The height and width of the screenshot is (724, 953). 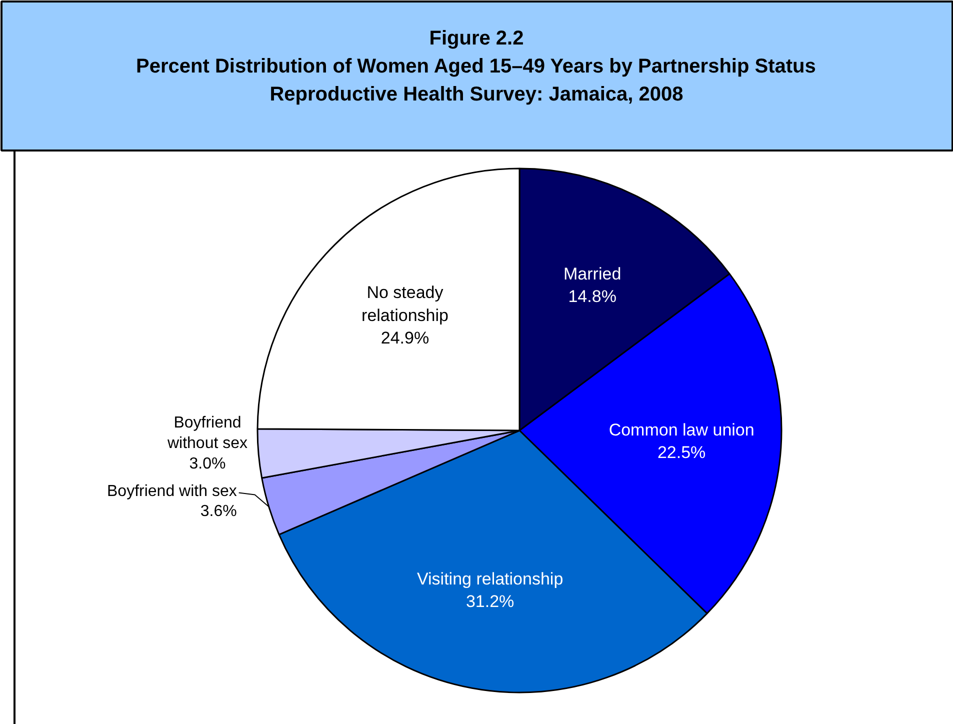 What do you see at coordinates (172, 491) in the screenshot?
I see `slice-label: Boyfriend with sex` at bounding box center [172, 491].